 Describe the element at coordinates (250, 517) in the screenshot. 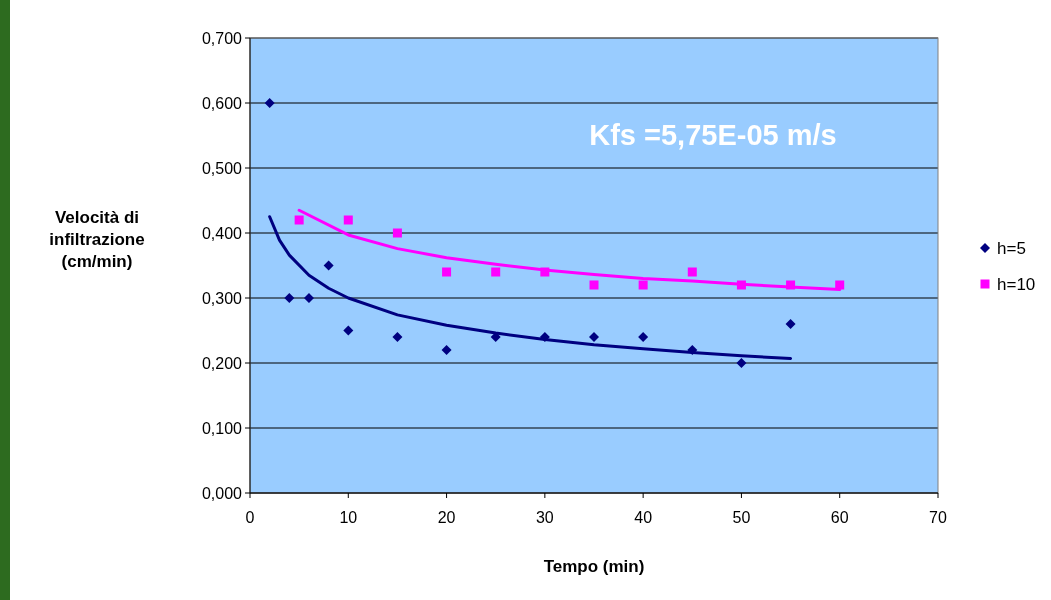

I see `x-tick-label: 0` at that location.